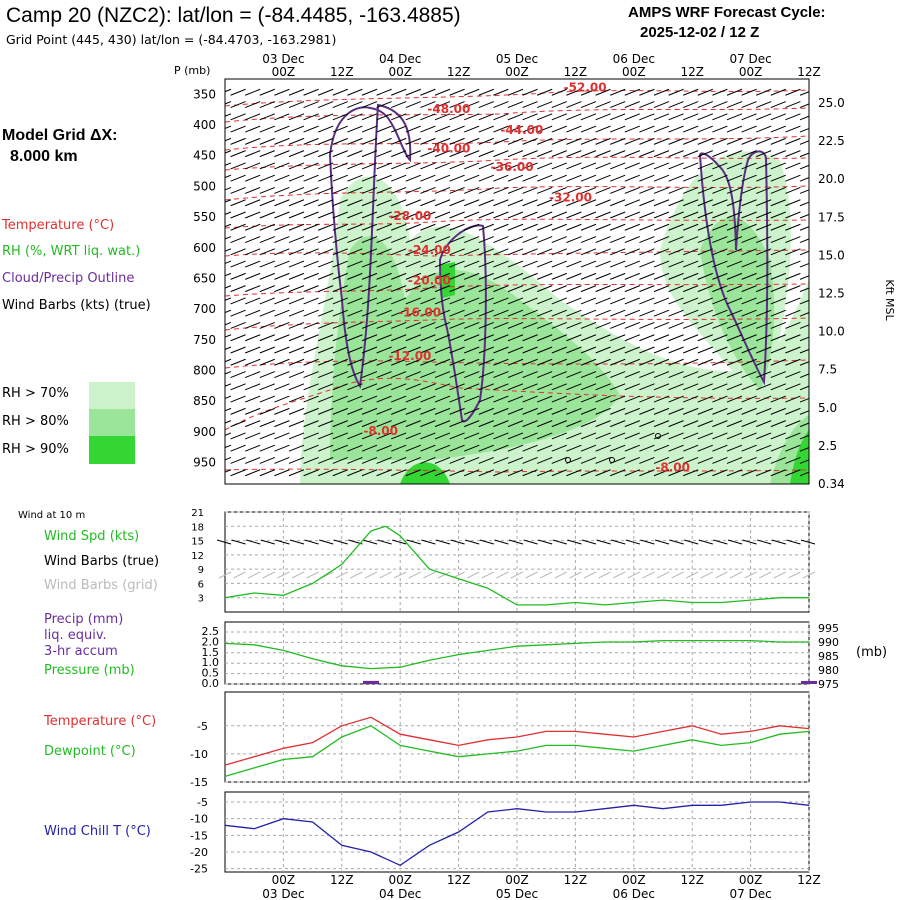  What do you see at coordinates (809, 72) in the screenshot?
I see `time-tick-top: 12Z` at bounding box center [809, 72].